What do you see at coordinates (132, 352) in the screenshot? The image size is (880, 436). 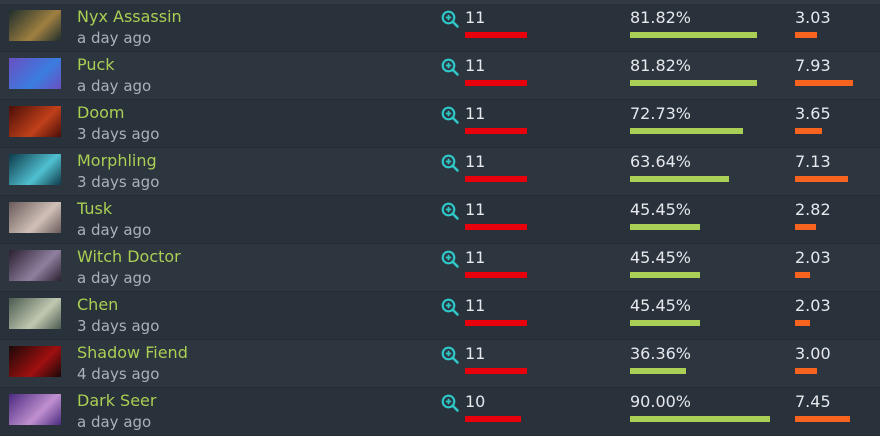 I see `hero-name-link: Shadow Fiend` at bounding box center [132, 352].